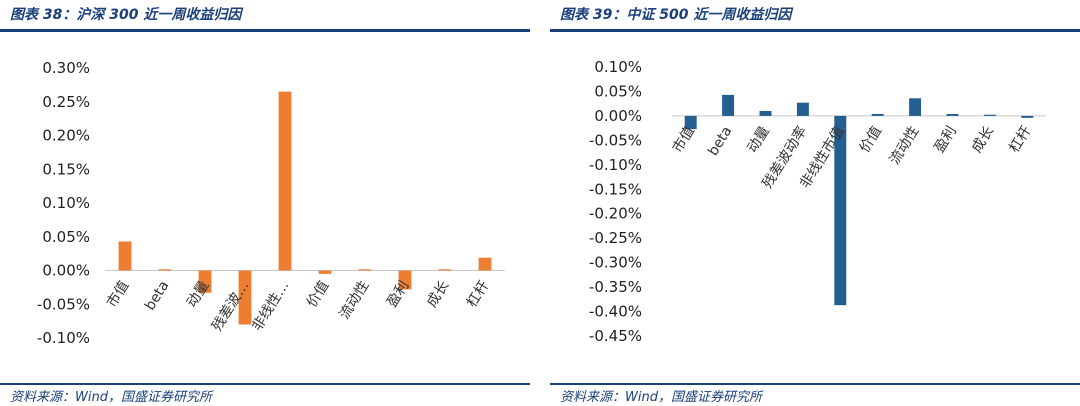 This screenshot has width=1080, height=406. Describe the element at coordinates (66, 102) in the screenshot. I see `y-tick-label: 0.25%` at that location.